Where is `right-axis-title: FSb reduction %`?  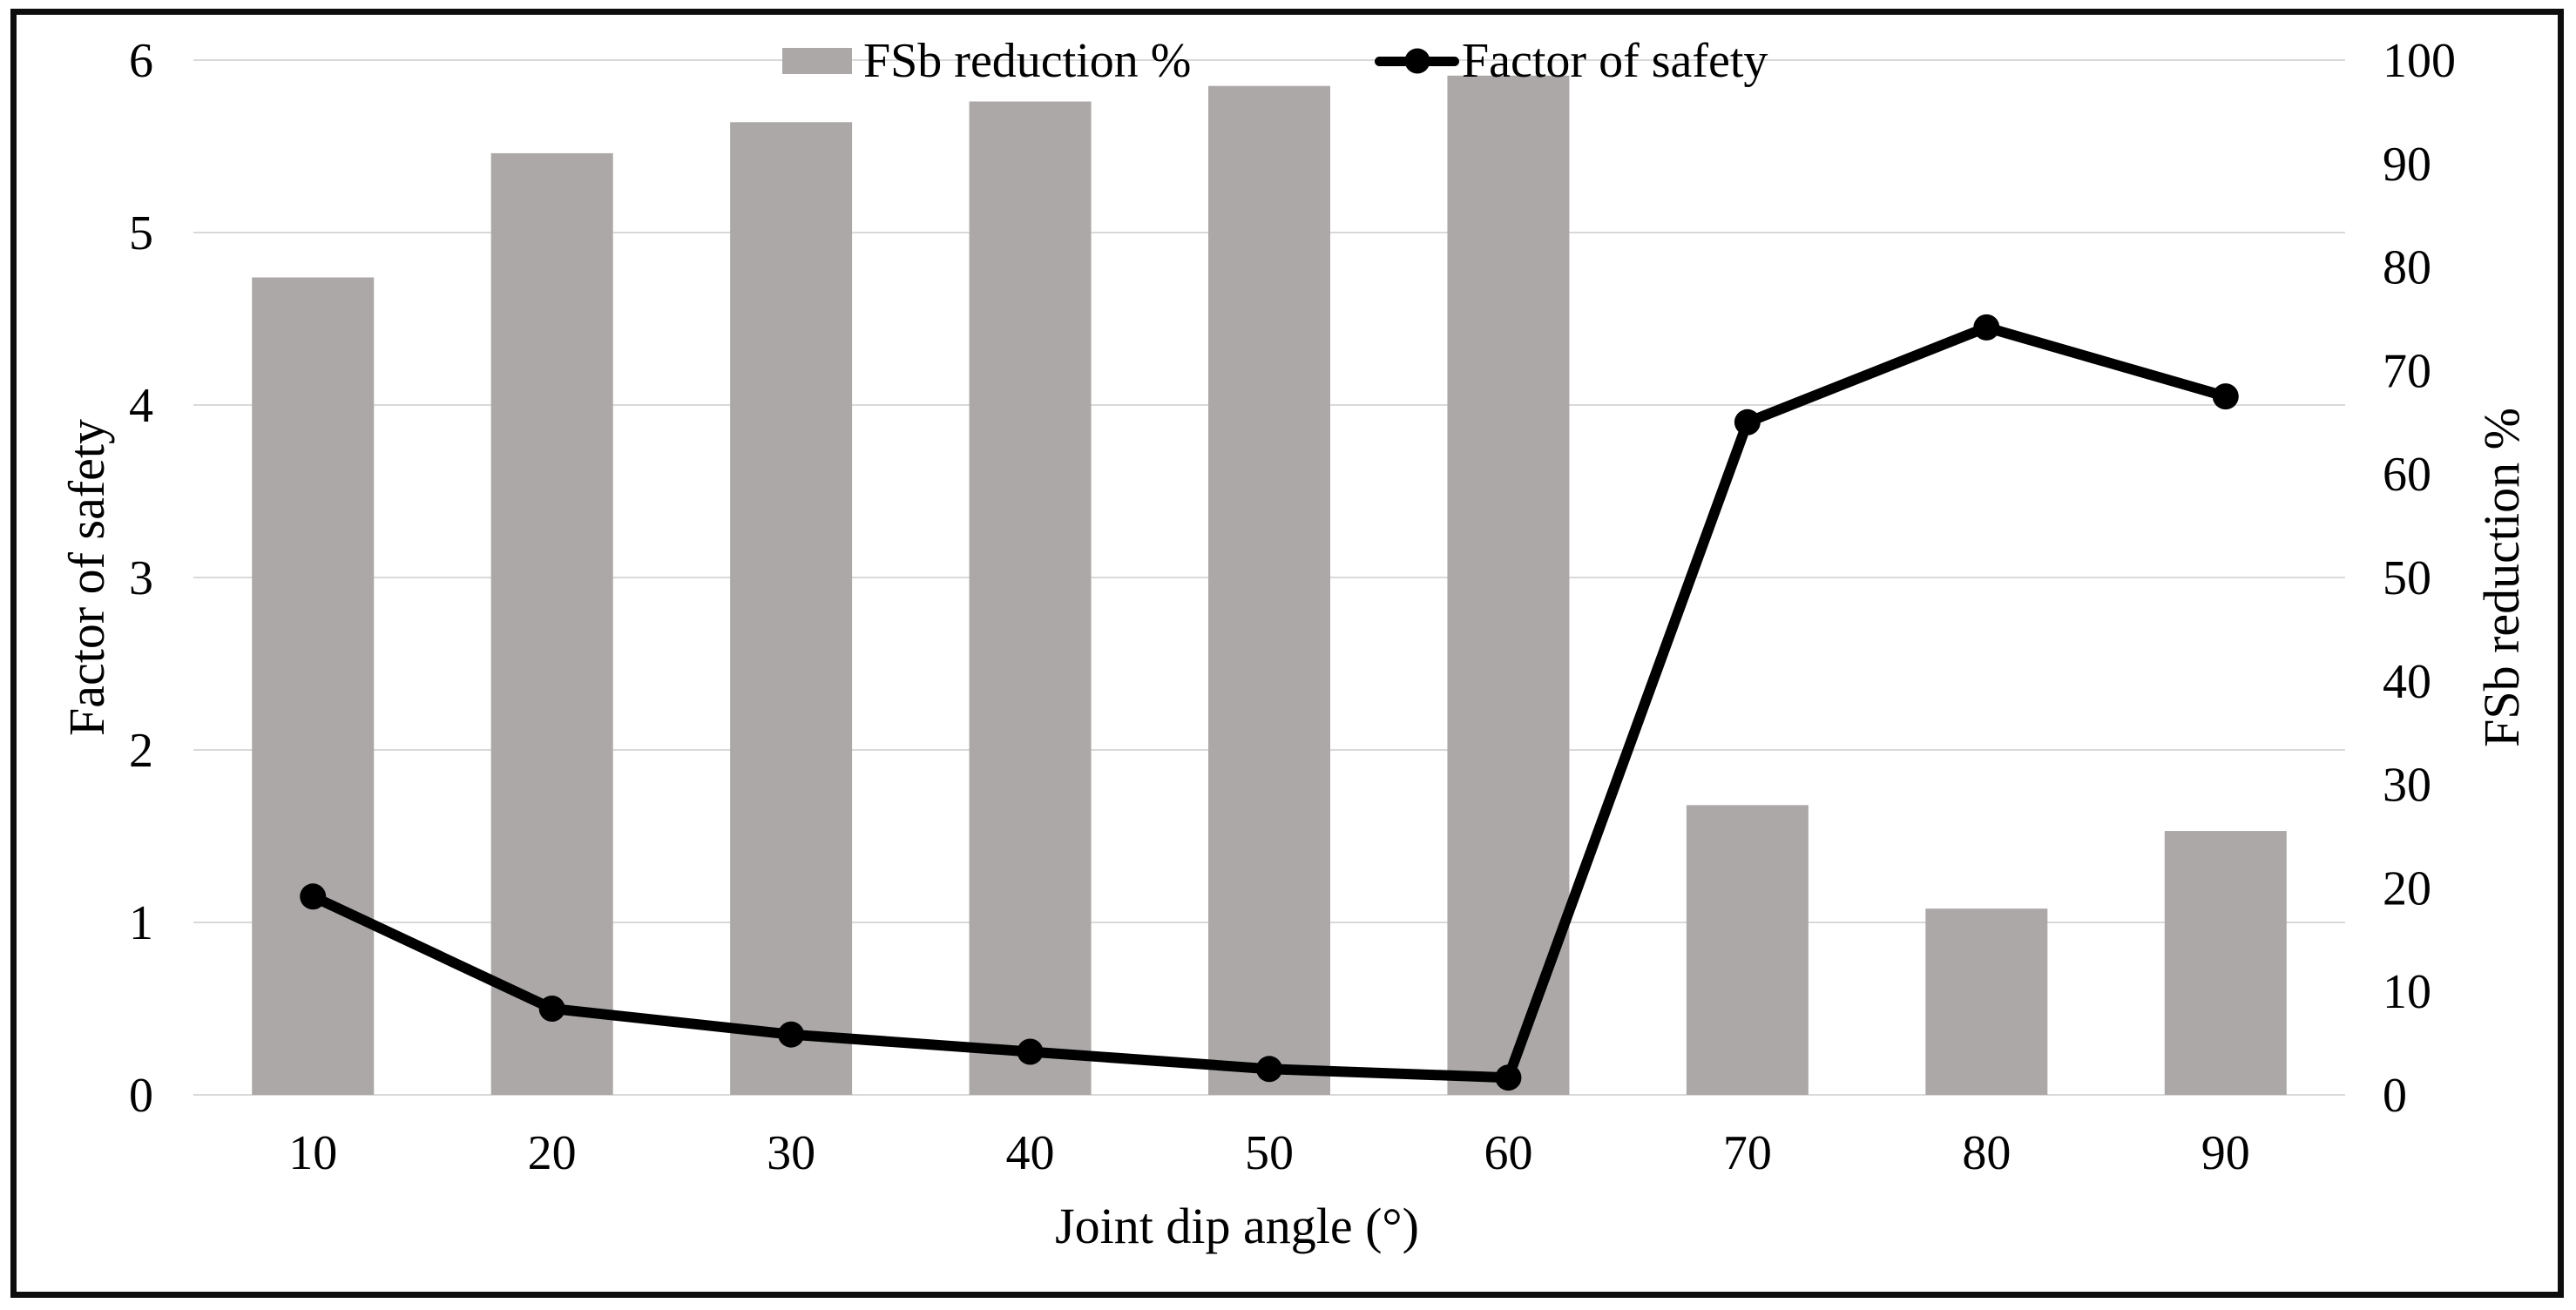
right-axis-title: FSb reduction % is located at coordinates (2501, 577).